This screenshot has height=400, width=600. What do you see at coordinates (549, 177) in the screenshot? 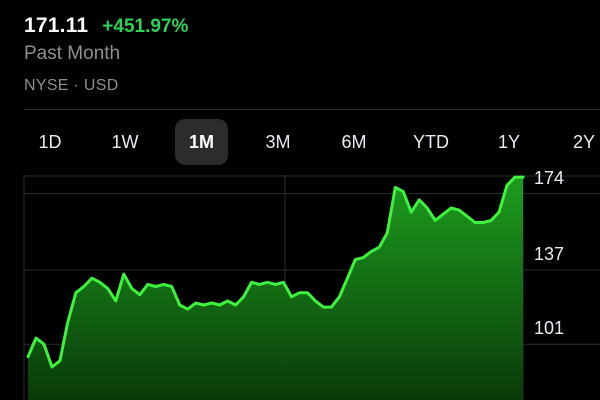
I see `y-tick-label: 174` at bounding box center [549, 177].